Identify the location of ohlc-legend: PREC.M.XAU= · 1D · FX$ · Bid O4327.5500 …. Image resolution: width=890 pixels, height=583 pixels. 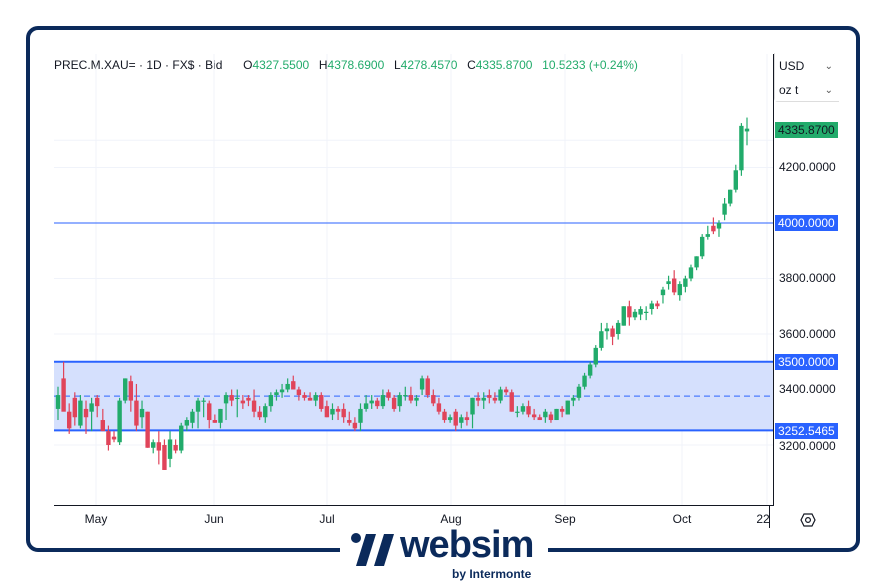
(346, 65).